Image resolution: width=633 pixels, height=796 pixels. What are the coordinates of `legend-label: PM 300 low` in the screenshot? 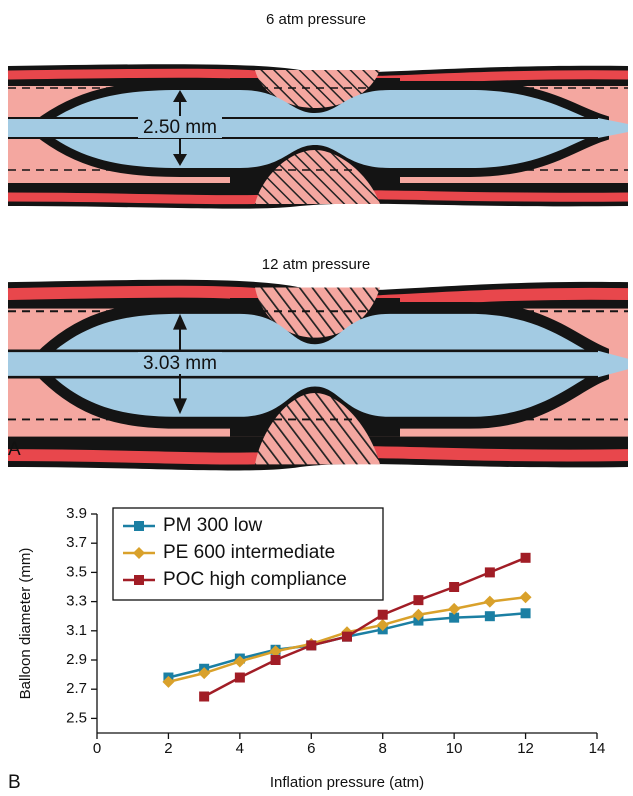 It's located at (213, 525).